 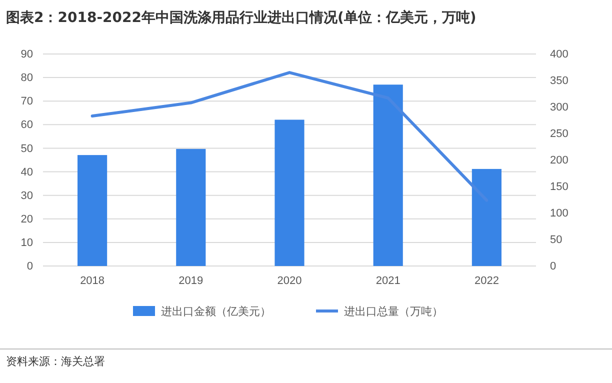 What do you see at coordinates (393, 311) in the screenshot?
I see `legend-label: 进出口总量（万吨）` at bounding box center [393, 311].